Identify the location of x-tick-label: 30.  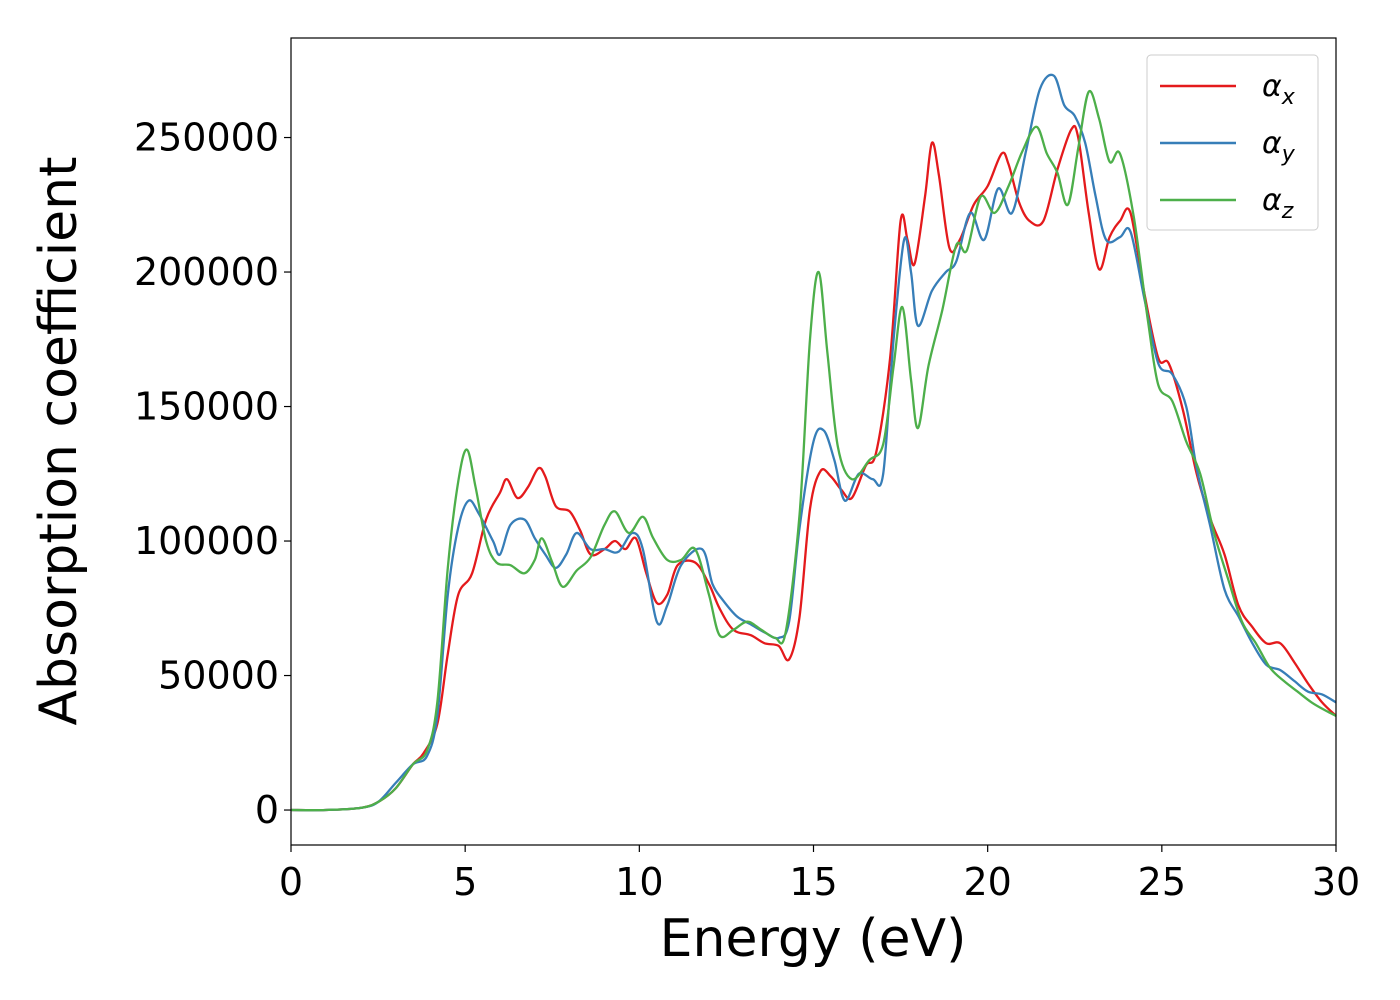
(1336, 882).